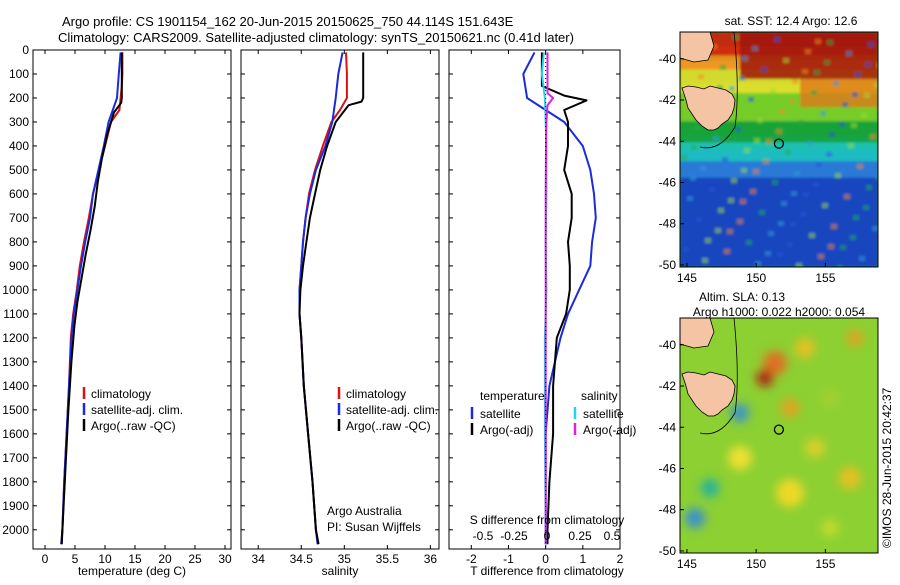 The image size is (900, 585). What do you see at coordinates (547, 520) in the screenshot?
I see `difference-xlabel2: S difference from climatology` at bounding box center [547, 520].